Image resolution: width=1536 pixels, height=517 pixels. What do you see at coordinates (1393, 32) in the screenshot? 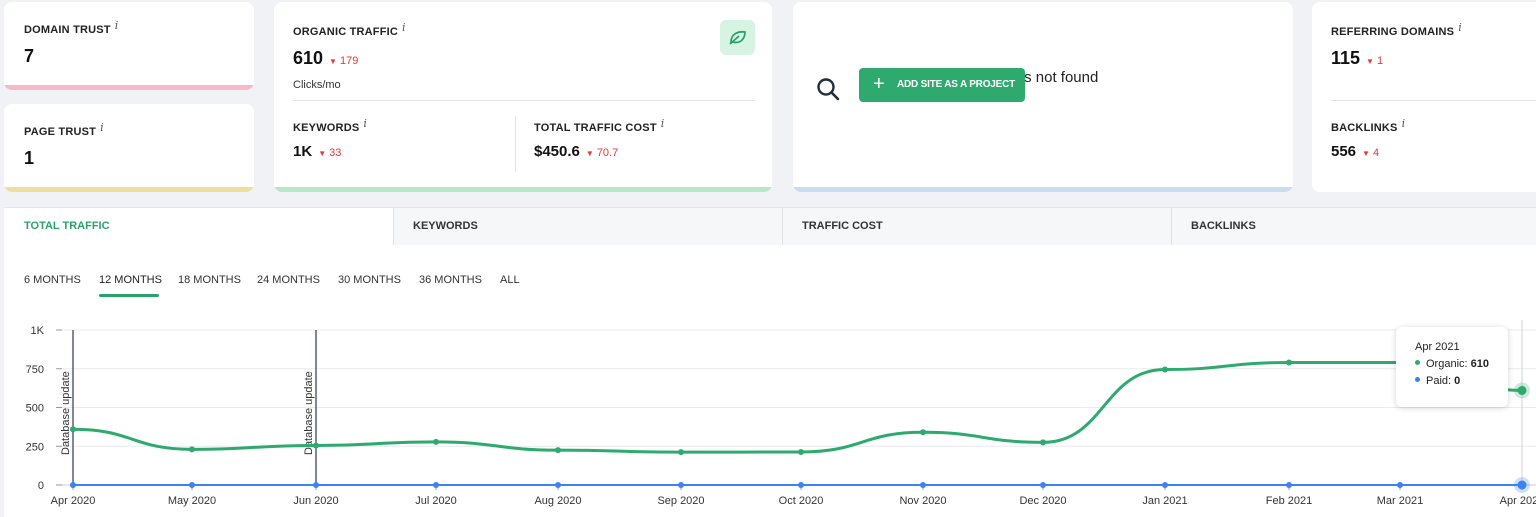
I see `referring-domains-label: REFERRING DOMAINS` at bounding box center [1393, 32].